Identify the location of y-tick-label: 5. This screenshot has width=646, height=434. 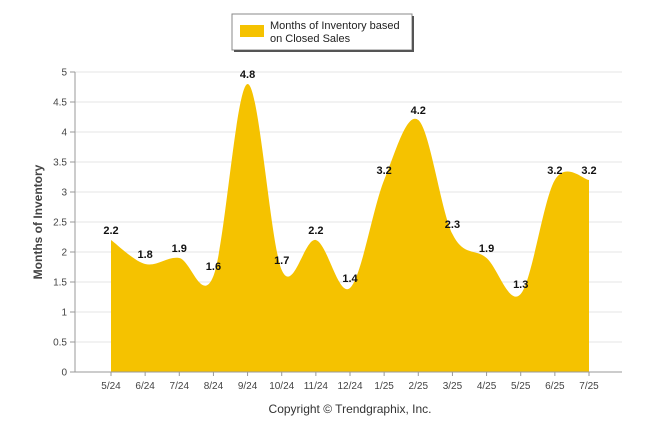
(64, 73).